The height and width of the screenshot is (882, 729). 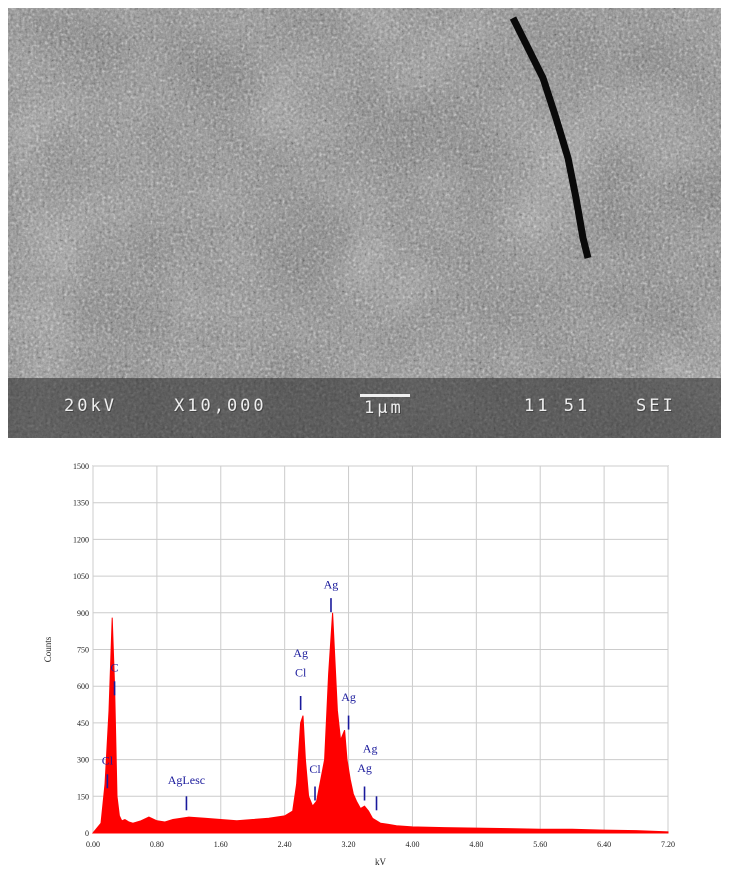 What do you see at coordinates (93, 844) in the screenshot?
I see `x-tick-label: 0.00` at bounding box center [93, 844].